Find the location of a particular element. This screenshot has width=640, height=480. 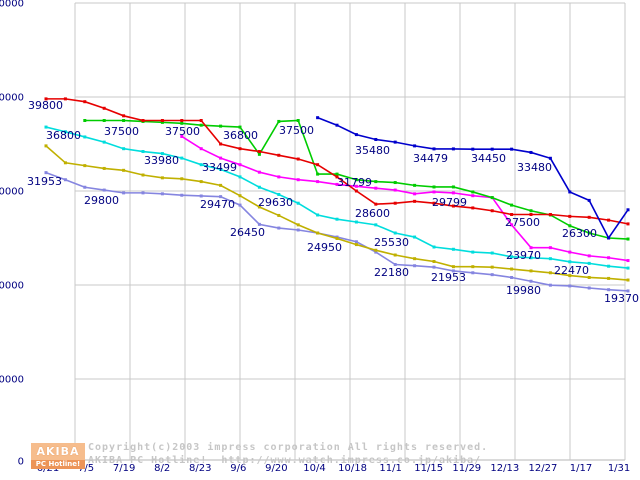

data-point-label: 21953 is located at coordinates (448, 277).